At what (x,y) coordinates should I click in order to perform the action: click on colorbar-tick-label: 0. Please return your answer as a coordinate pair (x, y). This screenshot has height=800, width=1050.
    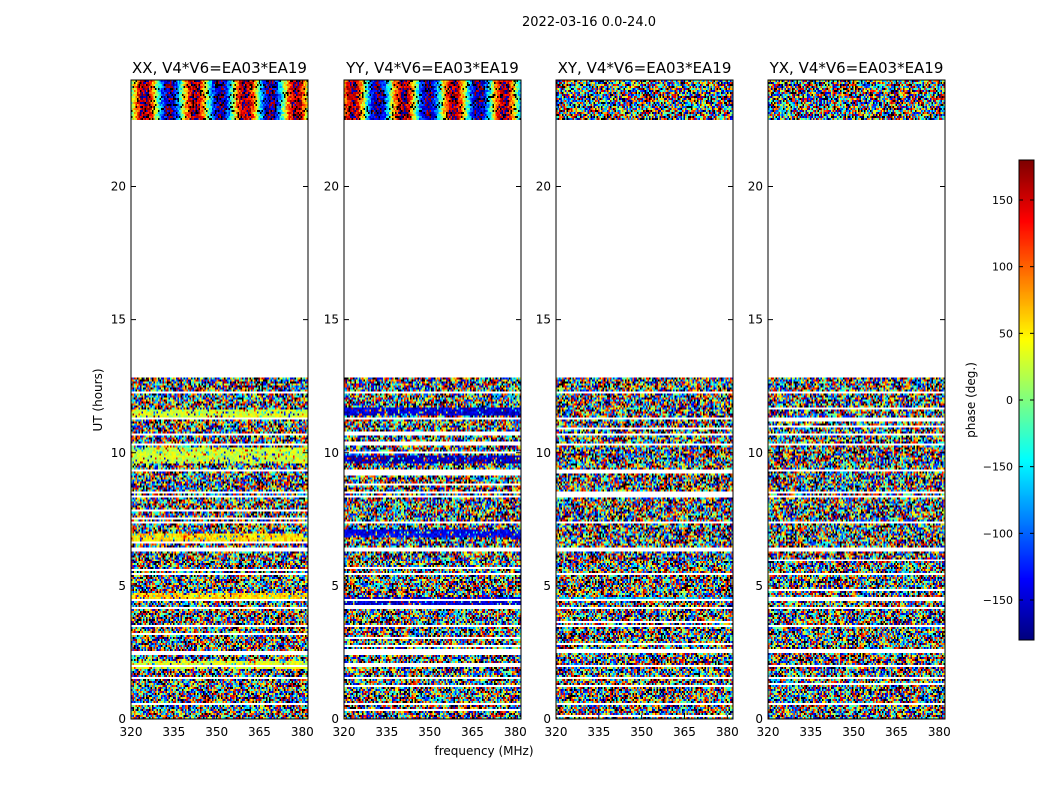
    Looking at the image, I should click on (1009, 400).